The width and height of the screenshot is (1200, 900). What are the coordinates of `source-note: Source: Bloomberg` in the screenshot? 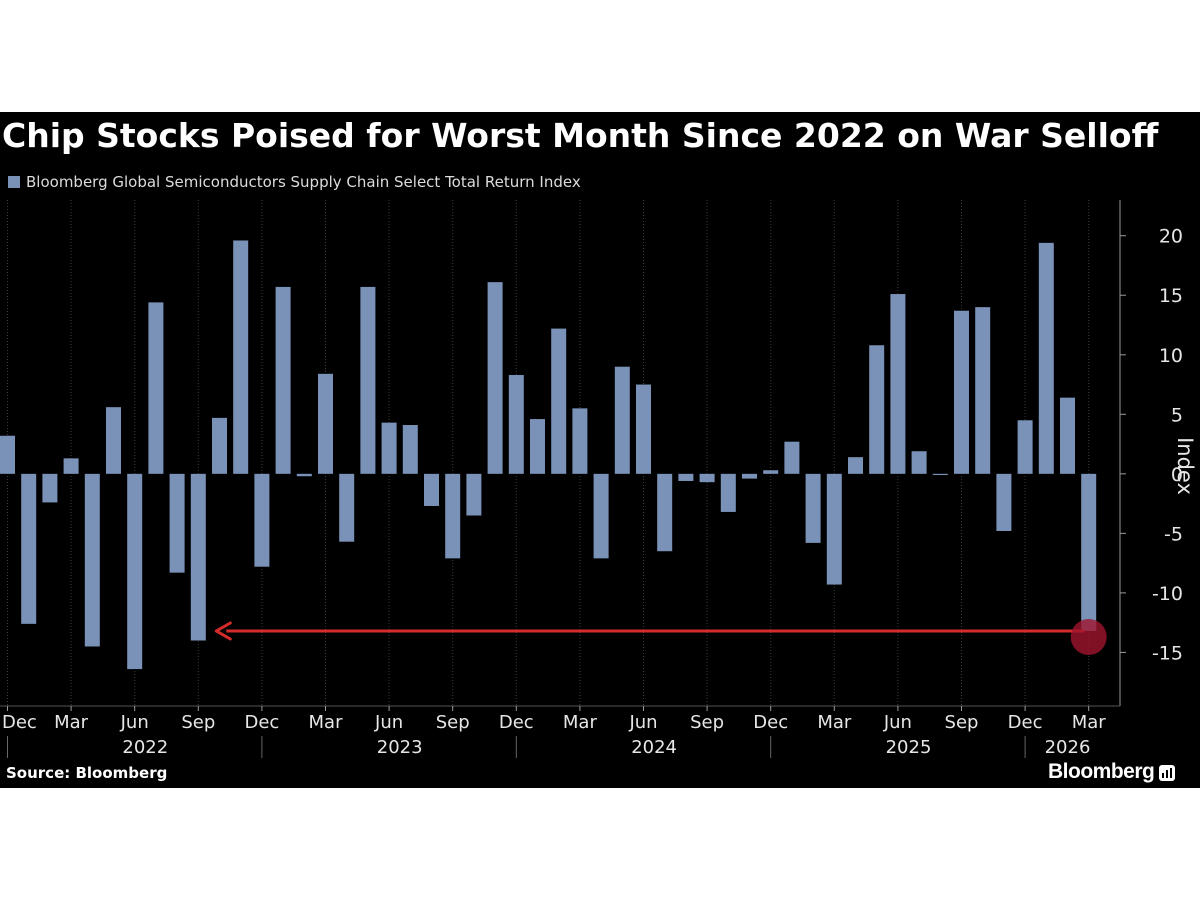 It's located at (87, 773).